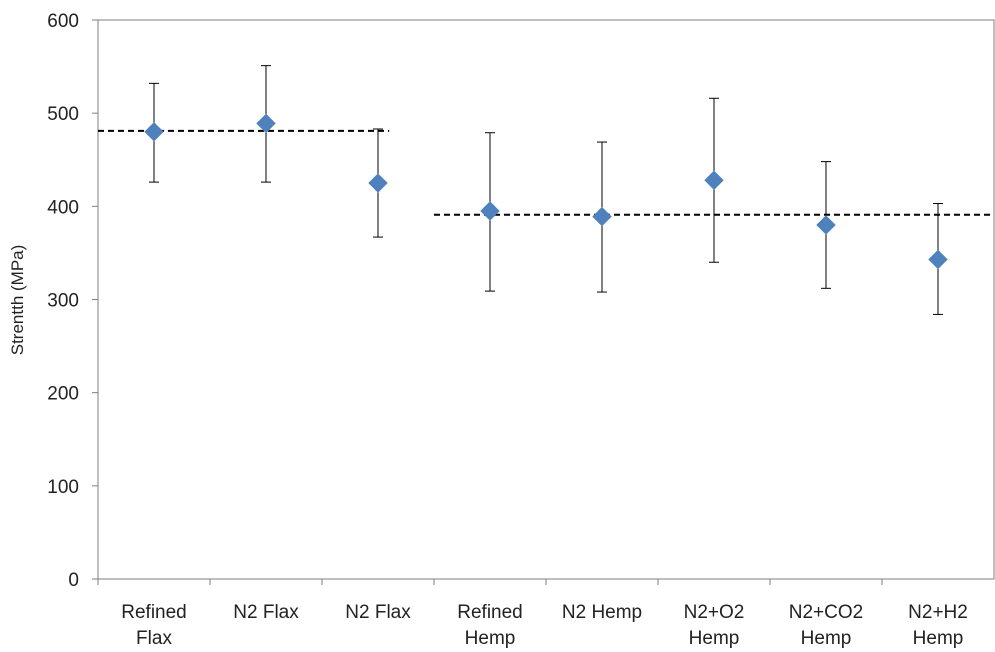 The image size is (995, 652). I want to click on y-tick-label: 600, so click(63, 21).